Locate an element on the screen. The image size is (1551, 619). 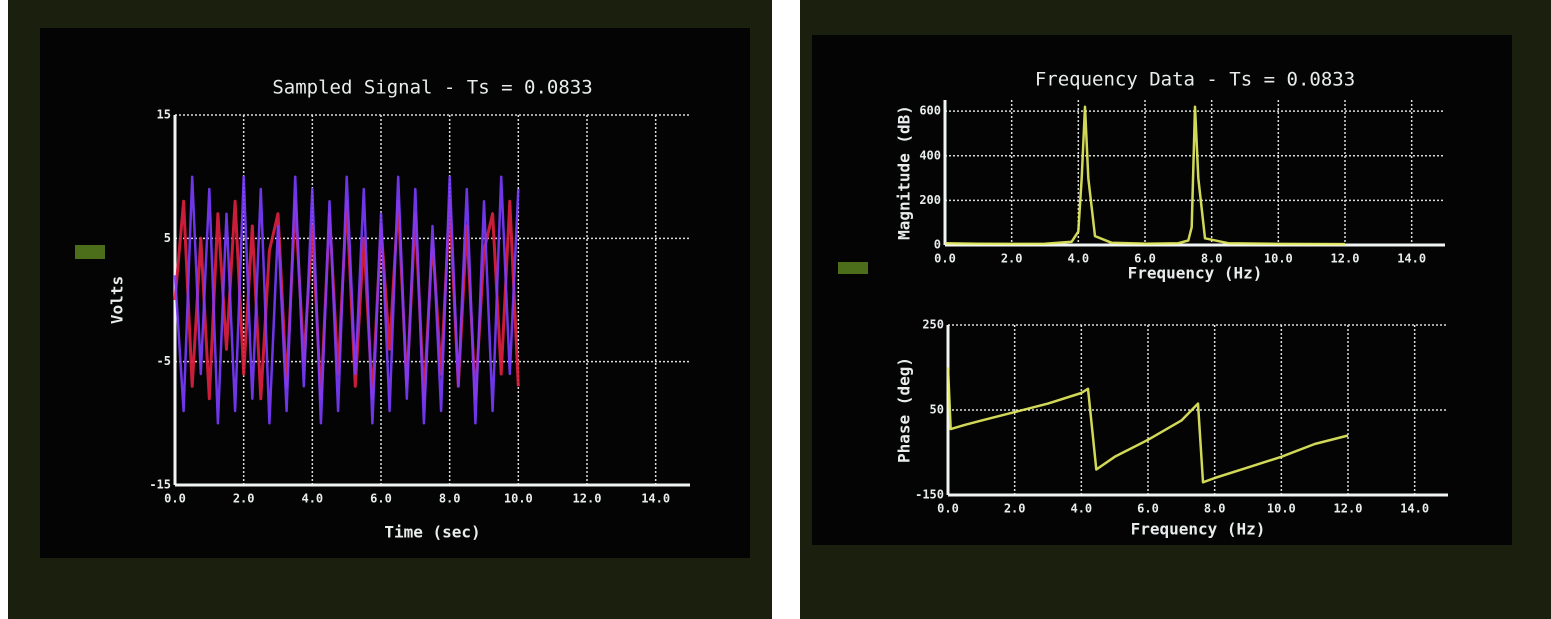
y-axis-label: Magnitude (dB) is located at coordinates (904, 172).